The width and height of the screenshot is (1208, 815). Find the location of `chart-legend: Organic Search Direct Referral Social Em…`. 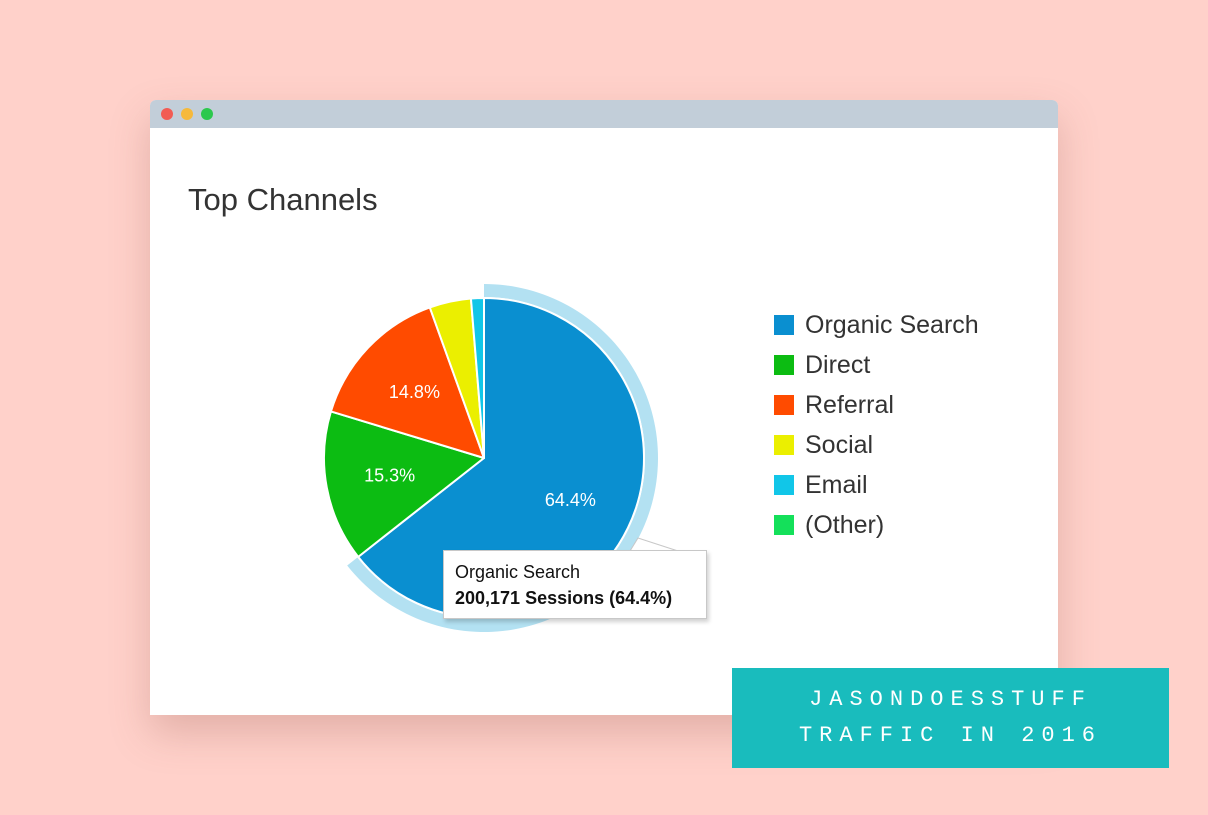

chart-legend: Organic Search Direct Referral Social Em… is located at coordinates (876, 425).